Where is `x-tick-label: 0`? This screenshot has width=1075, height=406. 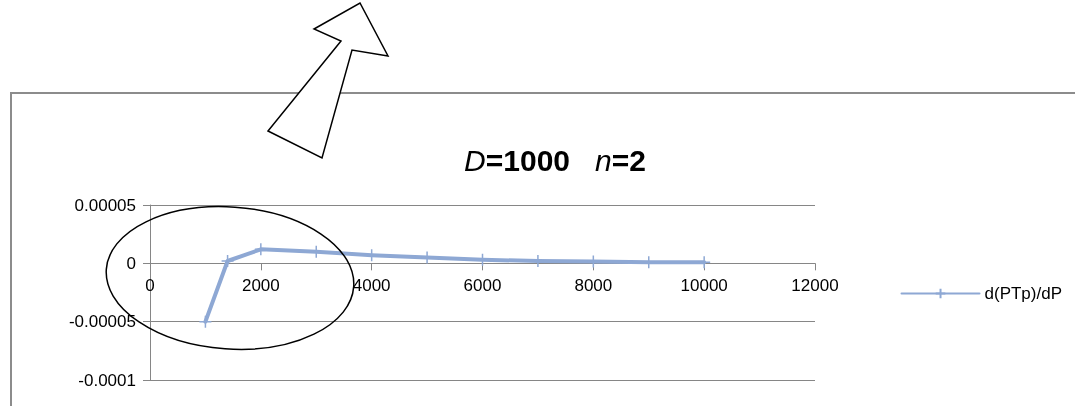
x-tick-label: 0 is located at coordinates (150, 286).